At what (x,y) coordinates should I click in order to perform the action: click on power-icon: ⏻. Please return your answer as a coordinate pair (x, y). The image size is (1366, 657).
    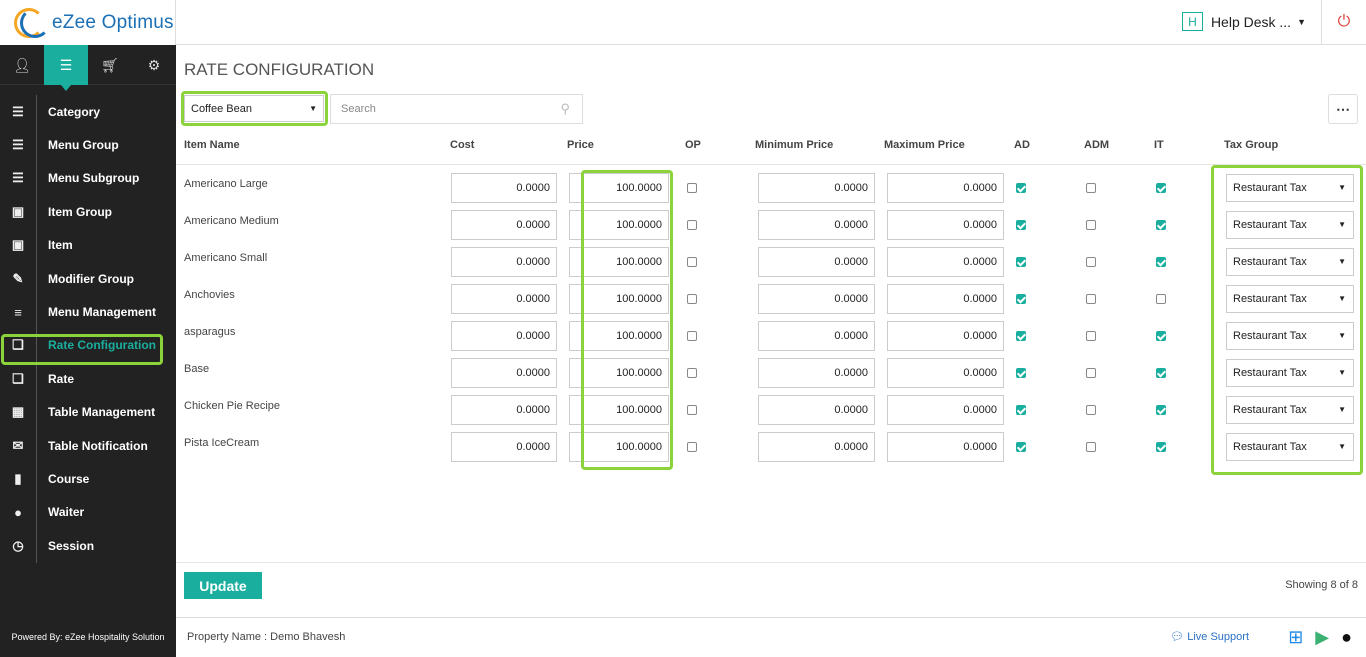
    Looking at the image, I should click on (1343, 22).